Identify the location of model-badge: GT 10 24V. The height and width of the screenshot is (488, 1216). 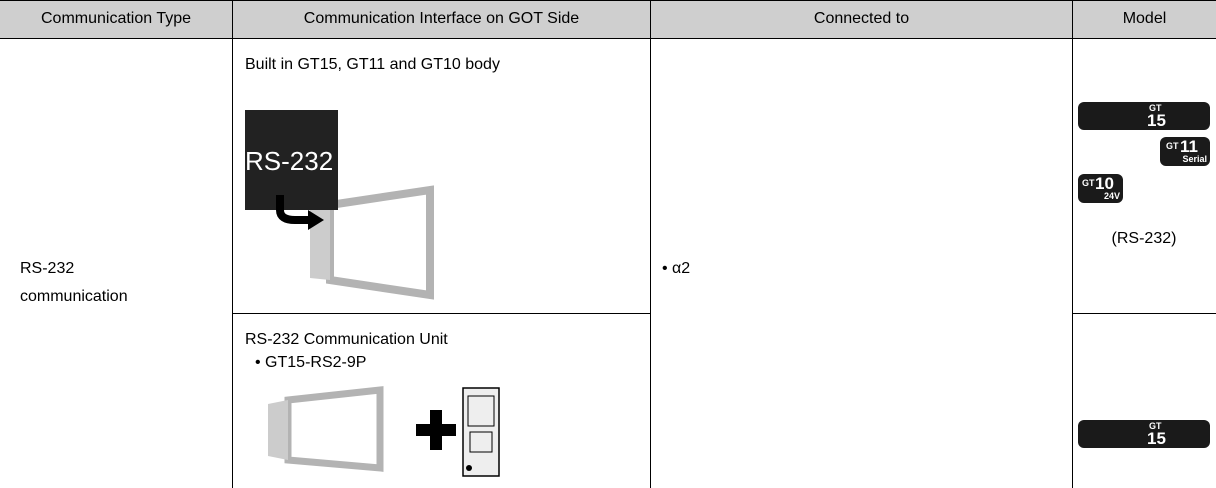
(1100, 188).